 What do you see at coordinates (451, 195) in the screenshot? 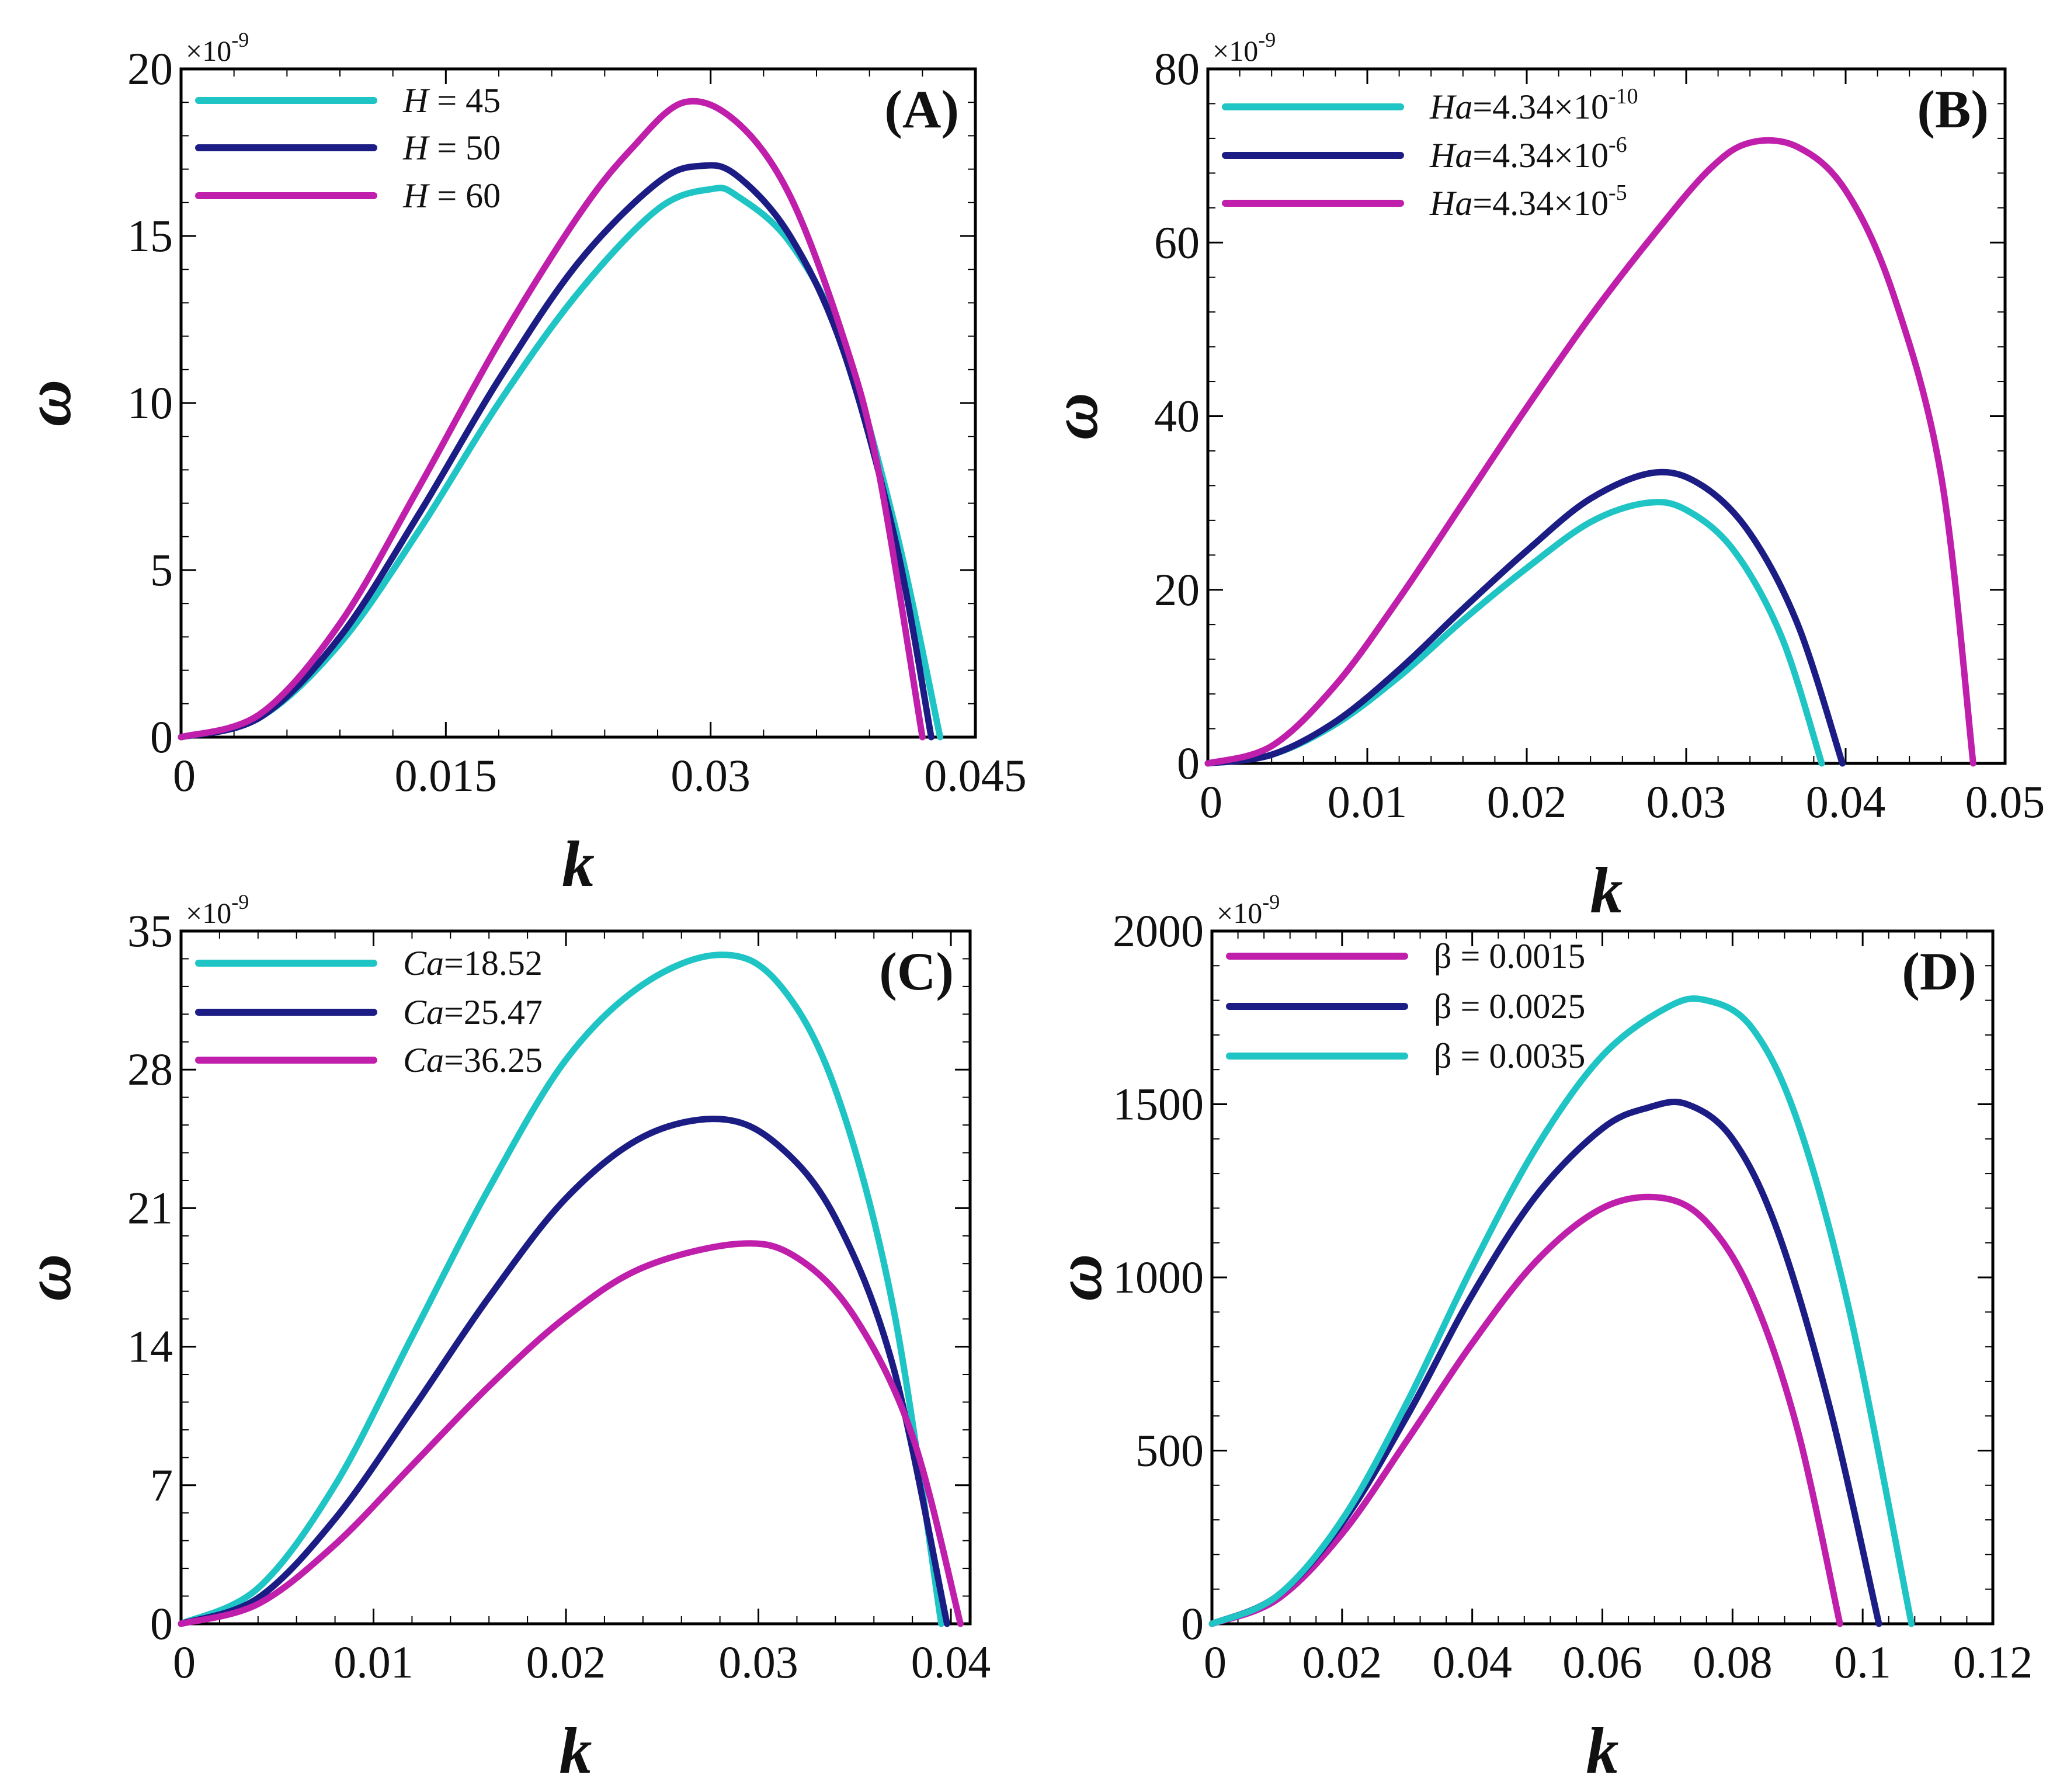
I see `legend-label: H = 60` at bounding box center [451, 195].